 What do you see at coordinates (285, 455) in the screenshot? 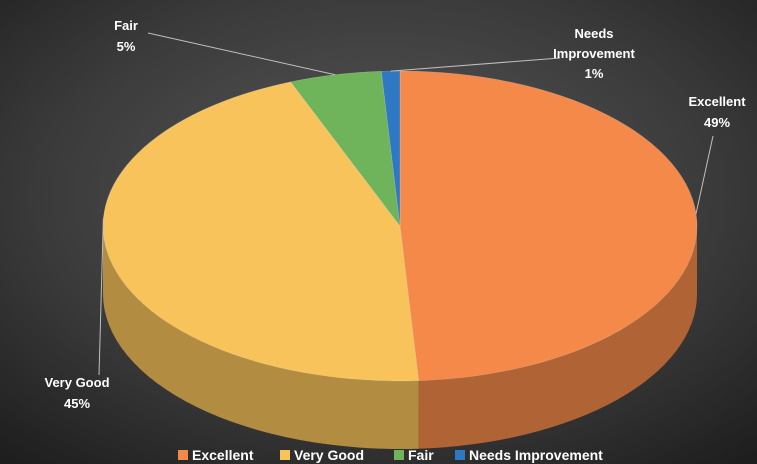
I see `legend-swatch-very-good` at bounding box center [285, 455].